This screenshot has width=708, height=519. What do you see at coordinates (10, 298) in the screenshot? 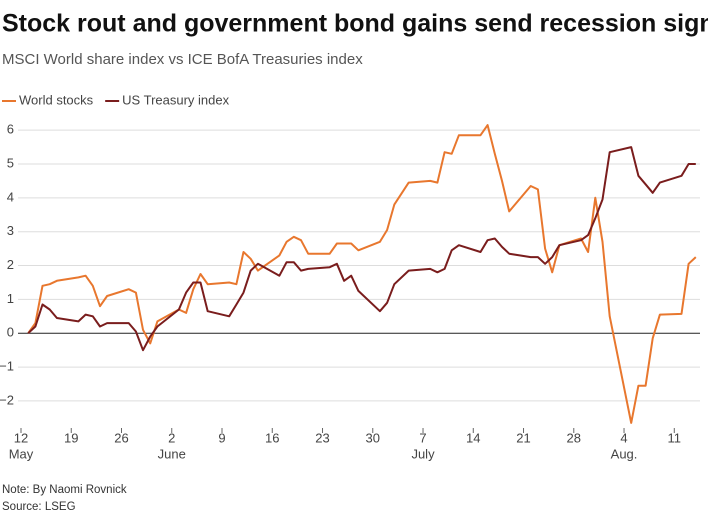
I see `y-tick-label: 1` at bounding box center [10, 298].